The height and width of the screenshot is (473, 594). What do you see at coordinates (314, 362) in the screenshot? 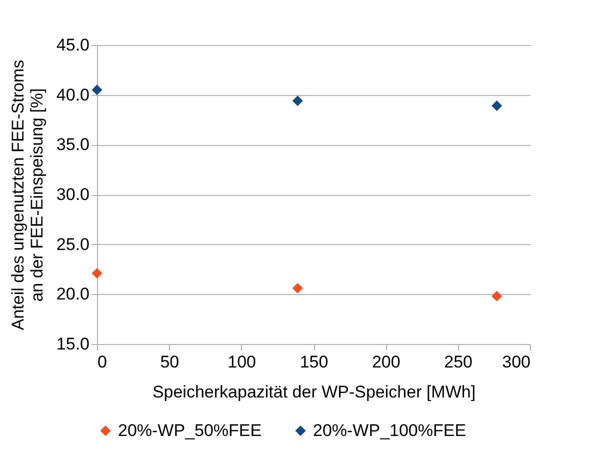
I see `x-tick-label: 150` at bounding box center [314, 362].